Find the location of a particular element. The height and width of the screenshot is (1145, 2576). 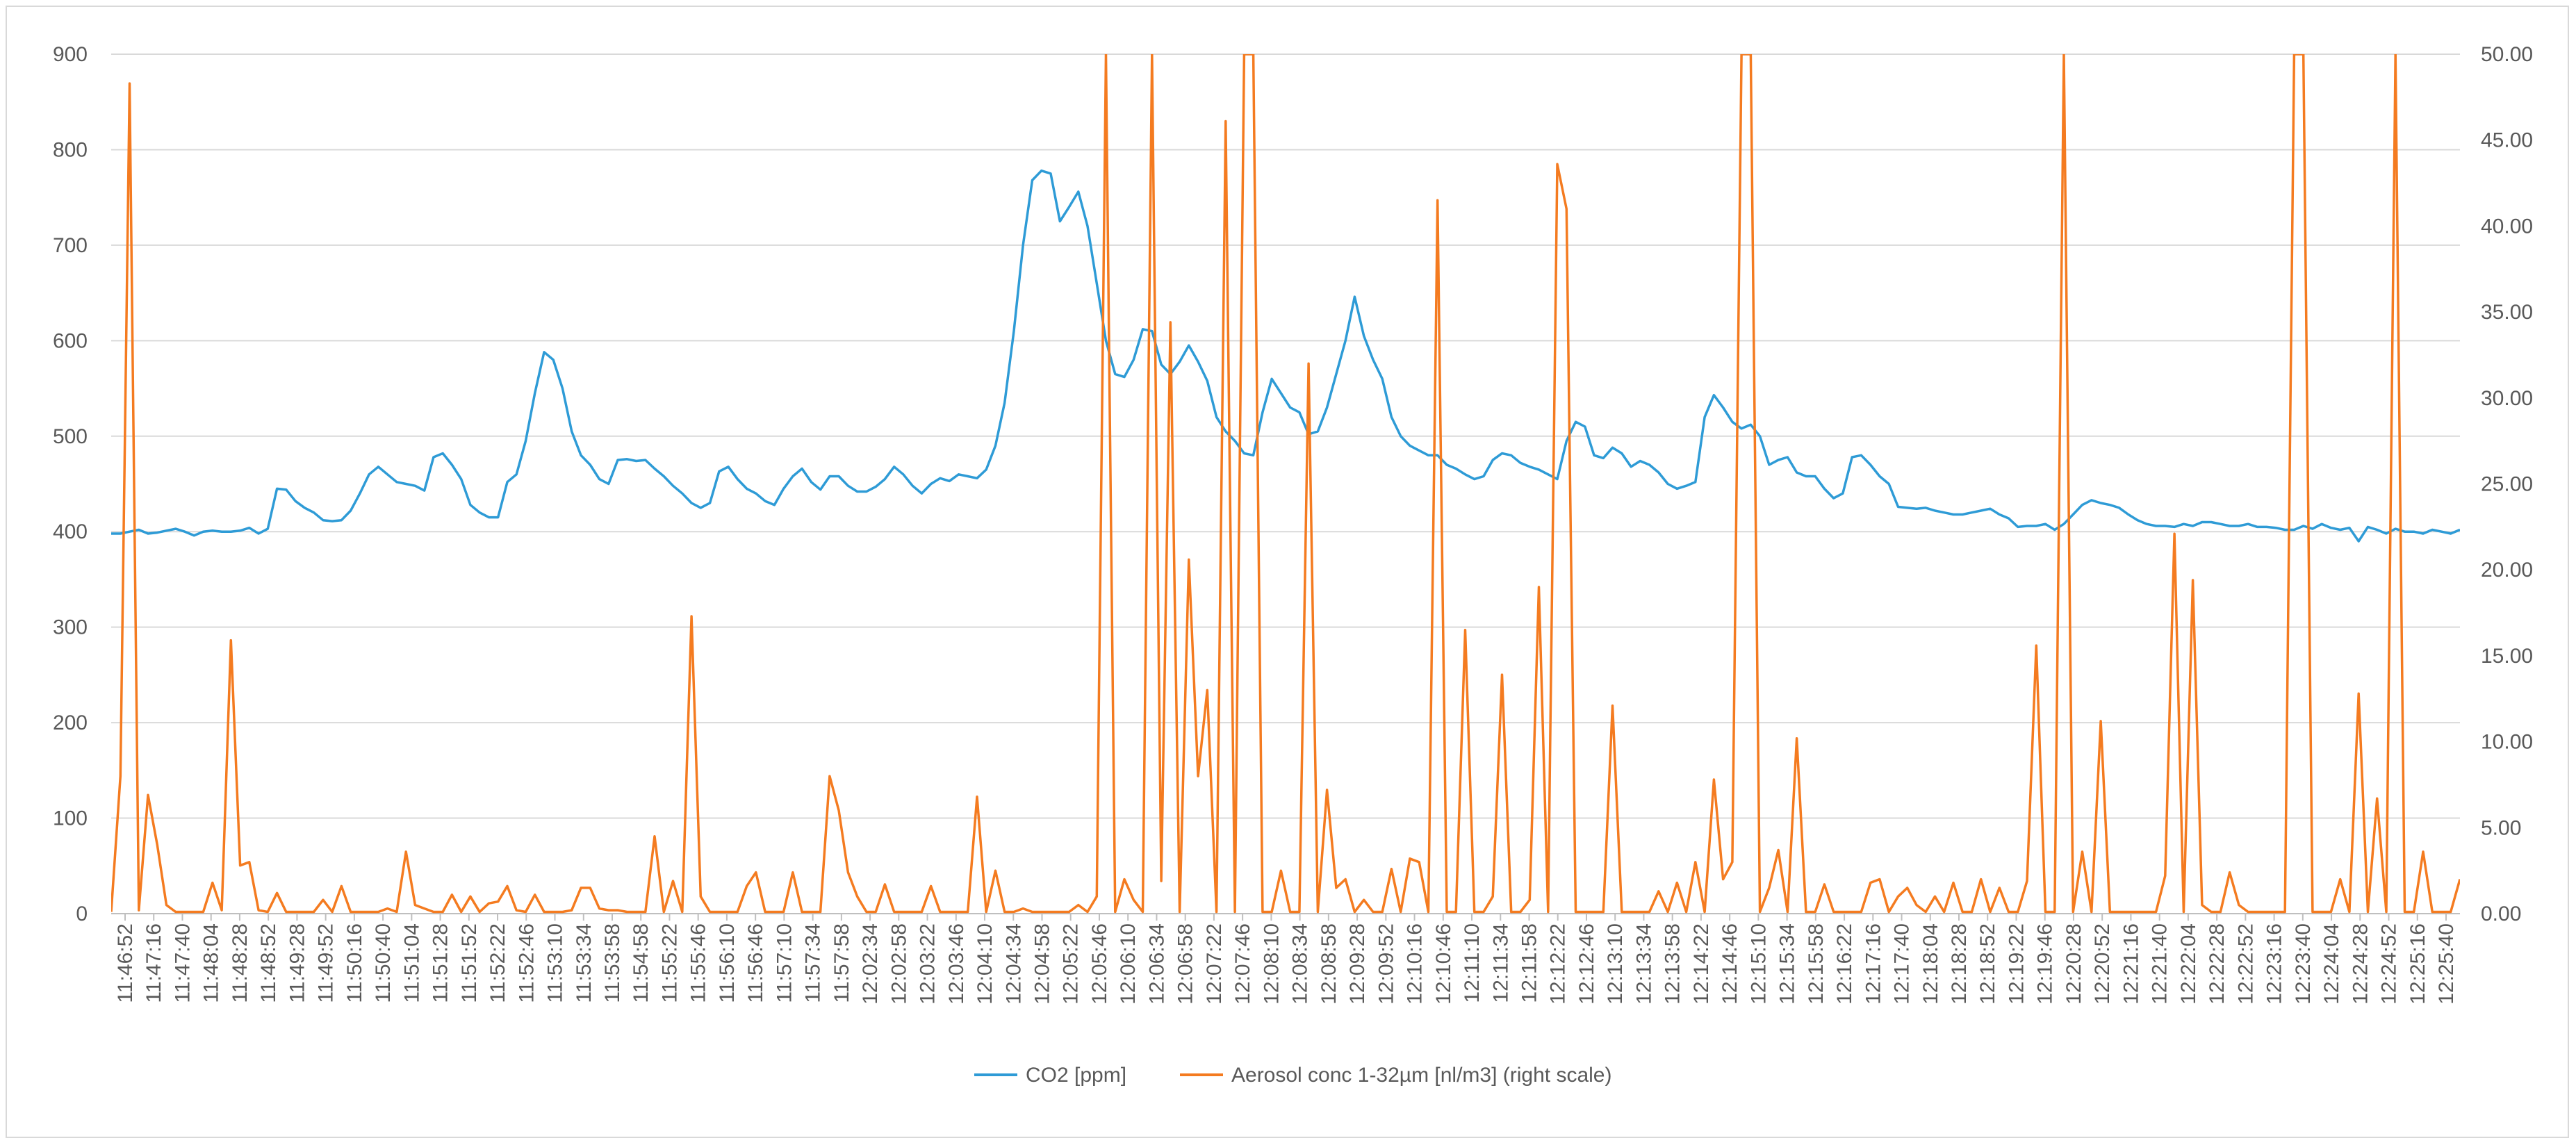

y-left-tick-label: 600 is located at coordinates (70, 340).